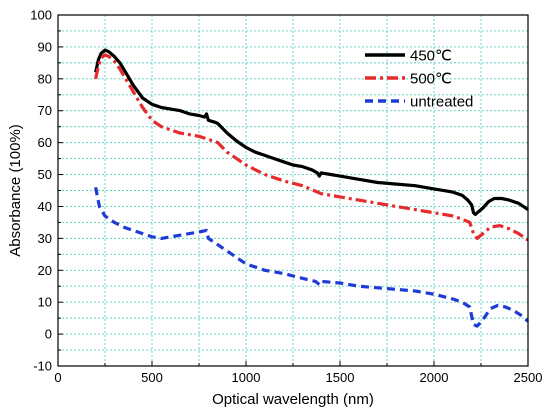 The height and width of the screenshot is (416, 550). What do you see at coordinates (45, 110) in the screenshot?
I see `y-tick-label: 70` at bounding box center [45, 110].